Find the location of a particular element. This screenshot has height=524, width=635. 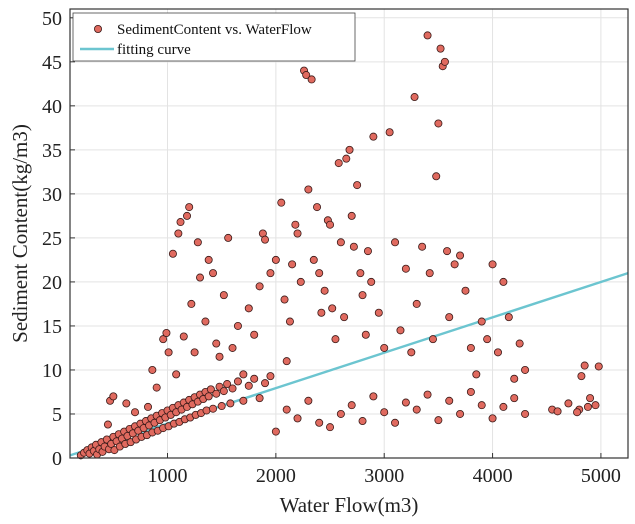

y-tick-label: 10 is located at coordinates (52, 371).